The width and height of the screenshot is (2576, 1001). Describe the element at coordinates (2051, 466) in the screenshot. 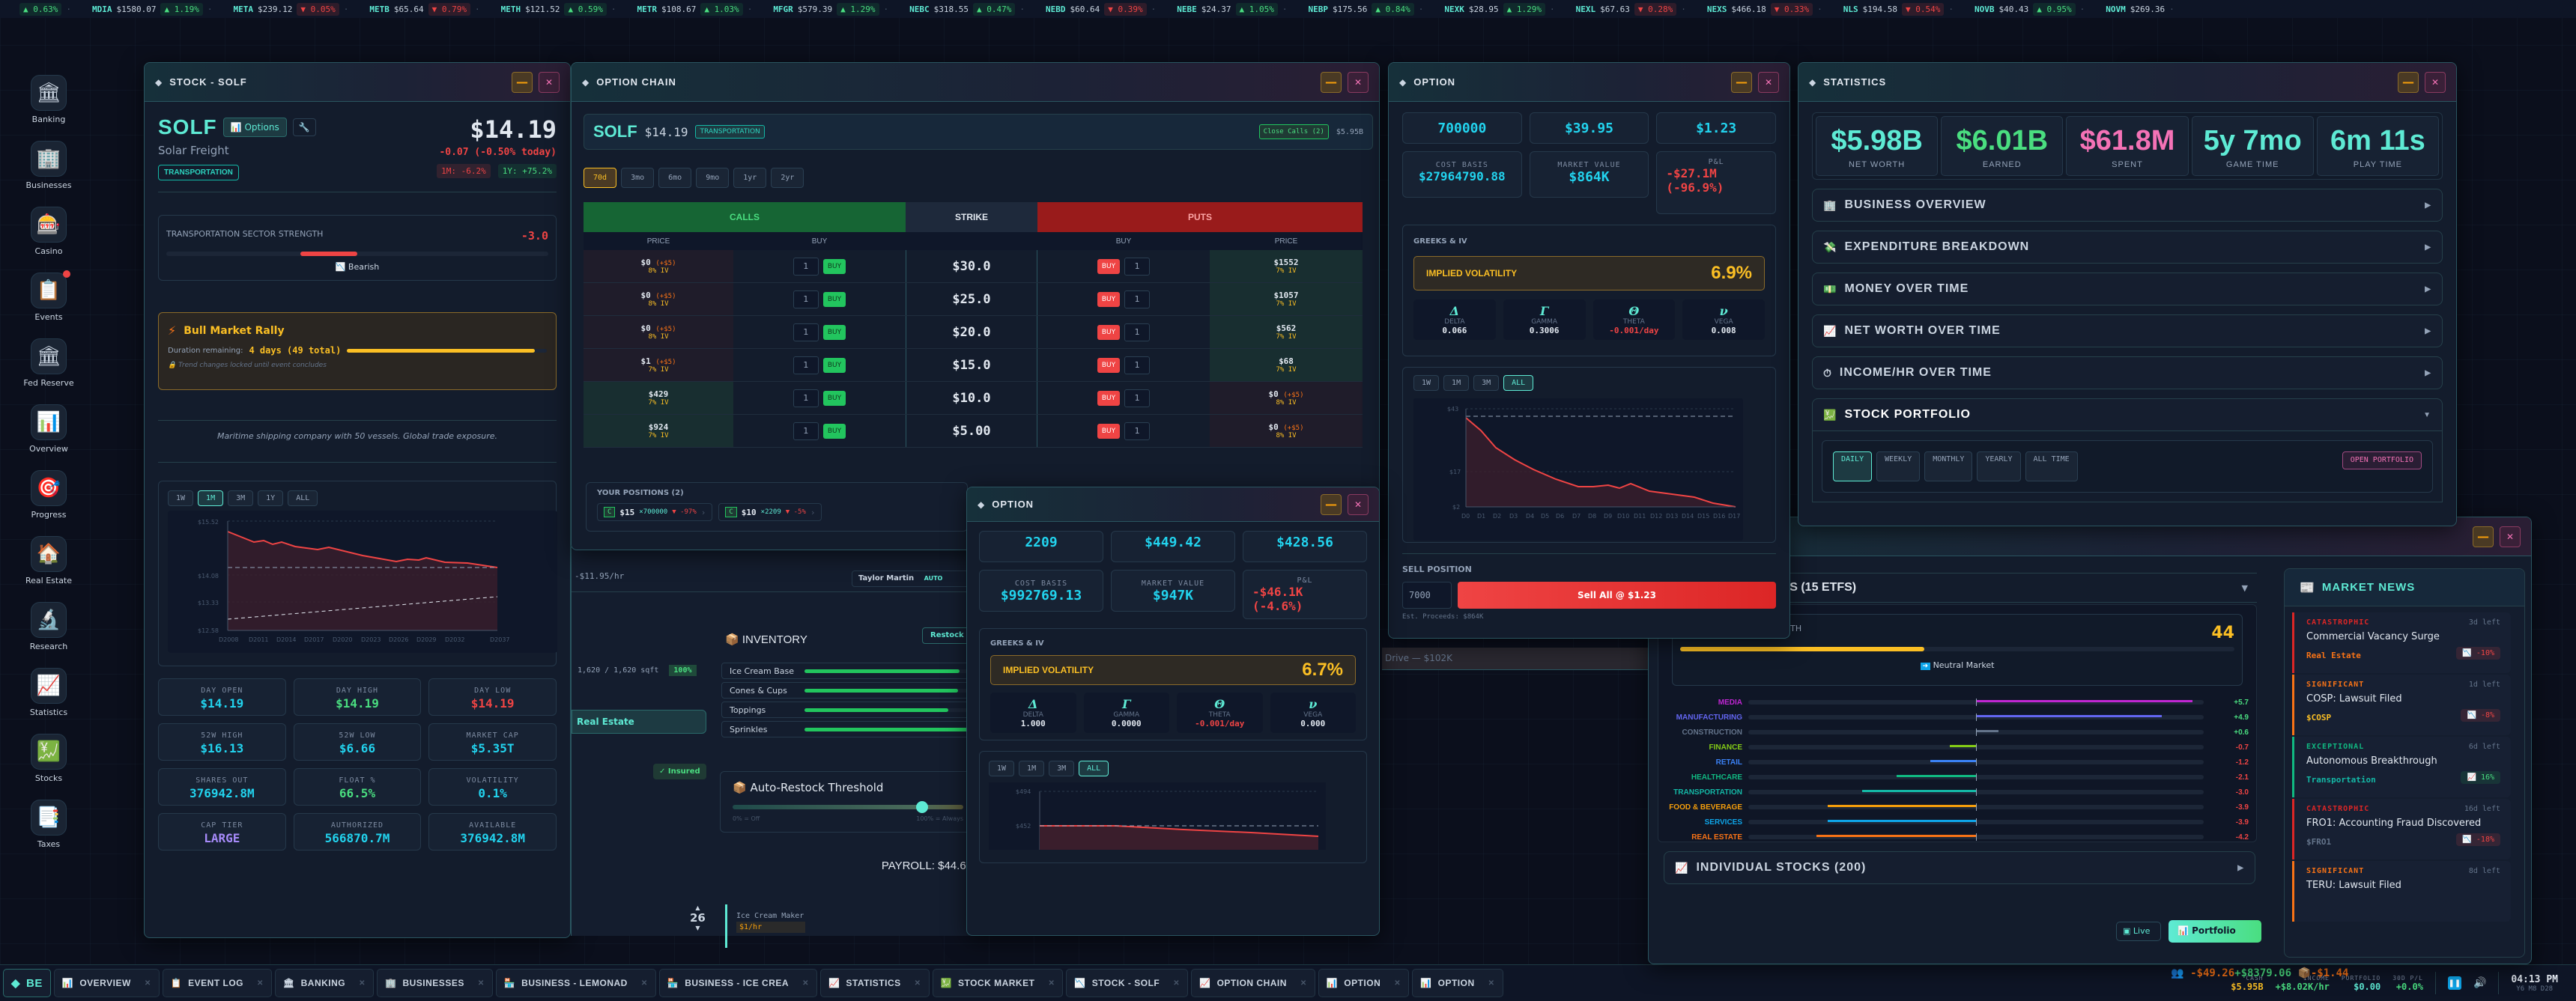

I see `timeframe-all-time: ALL TIME` at that location.